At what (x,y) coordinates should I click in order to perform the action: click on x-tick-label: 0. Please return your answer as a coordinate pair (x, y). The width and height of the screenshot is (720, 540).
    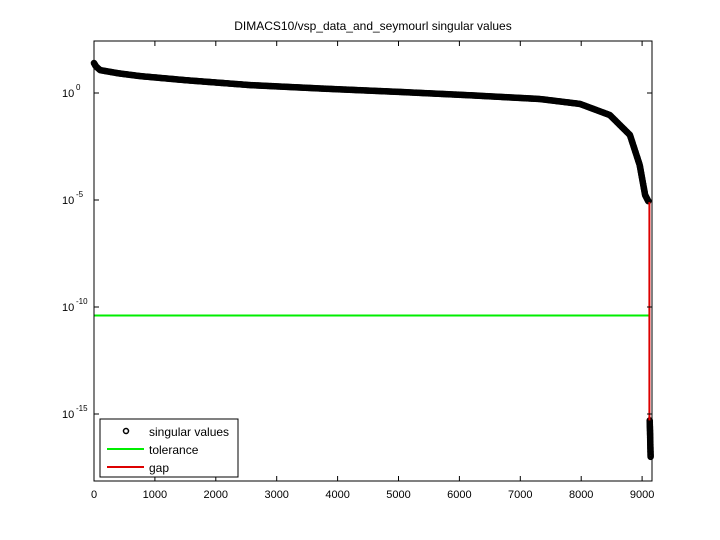
    Looking at the image, I should click on (94, 495).